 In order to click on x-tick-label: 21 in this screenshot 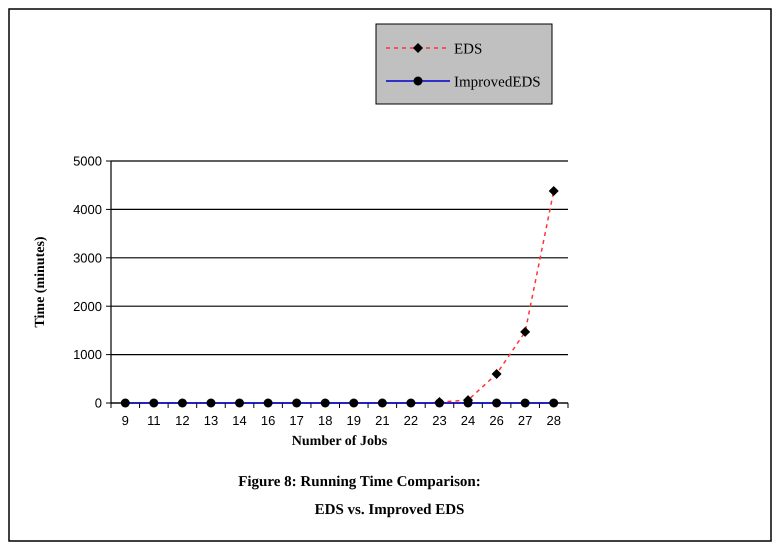, I will do `click(382, 420)`.